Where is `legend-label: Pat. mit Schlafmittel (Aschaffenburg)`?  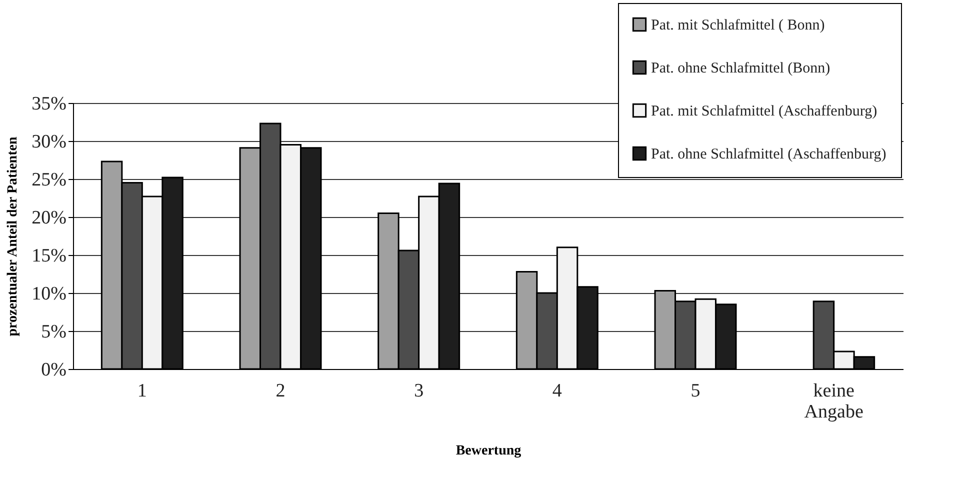 legend-label: Pat. mit Schlafmittel (Aschaffenburg) is located at coordinates (764, 112).